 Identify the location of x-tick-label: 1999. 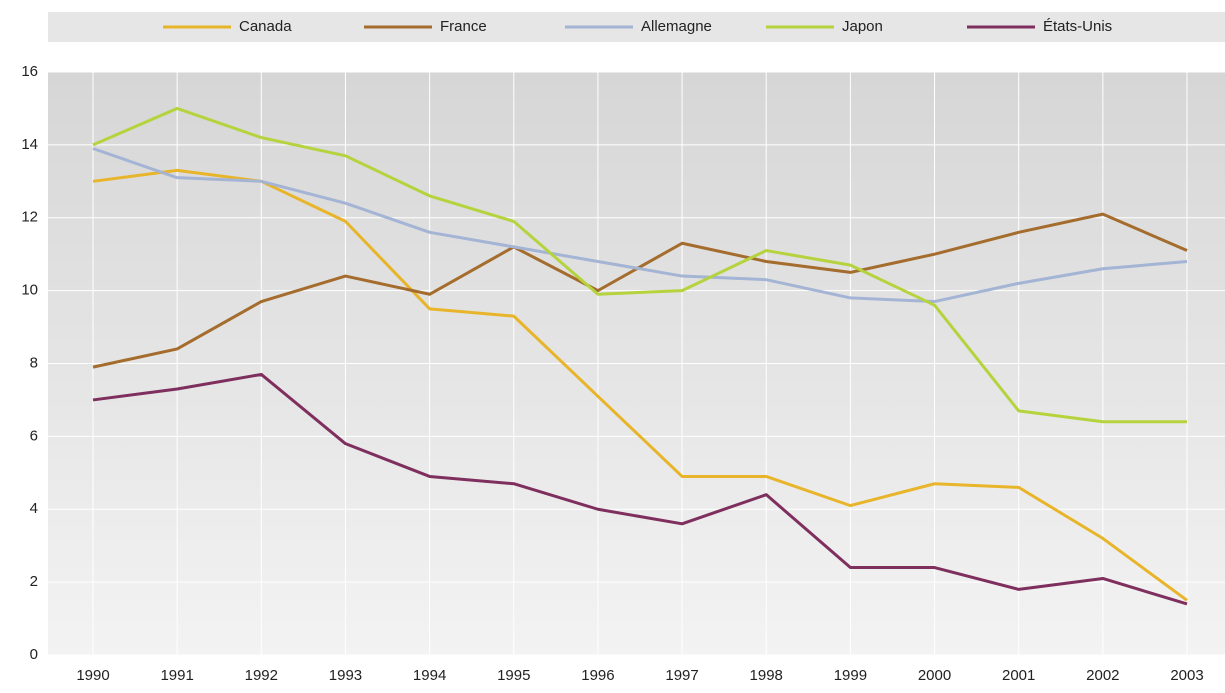
(850, 675).